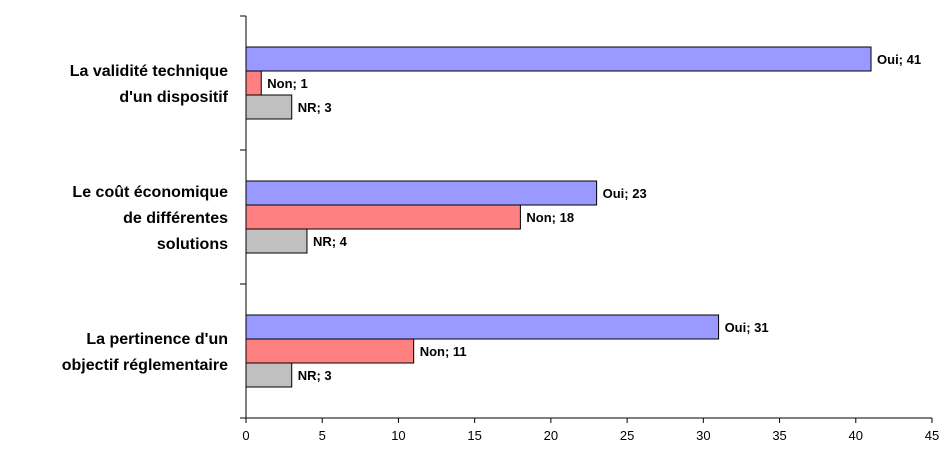 The image size is (945, 450). I want to click on category-label-line: La pertinence d'un, so click(157, 339).